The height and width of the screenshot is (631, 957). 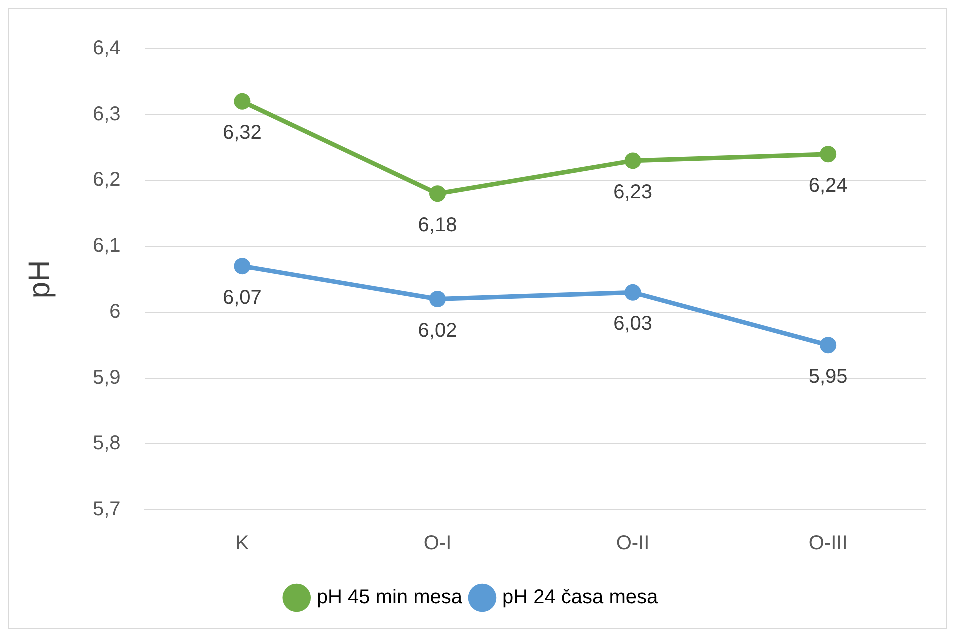 What do you see at coordinates (106, 49) in the screenshot?
I see `y-tick-label: 6,4` at bounding box center [106, 49].